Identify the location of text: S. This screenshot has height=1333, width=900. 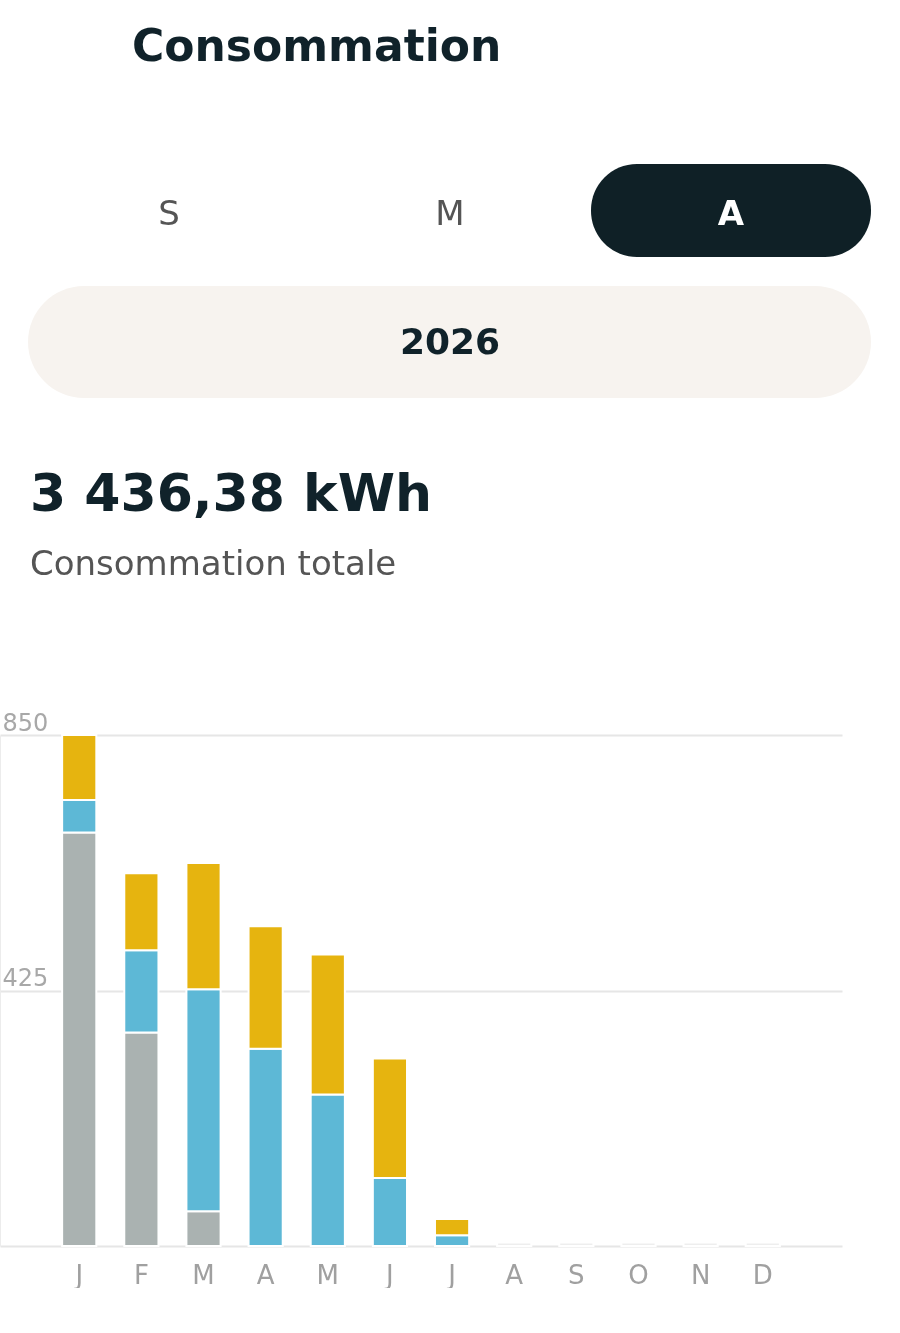
(169, 213).